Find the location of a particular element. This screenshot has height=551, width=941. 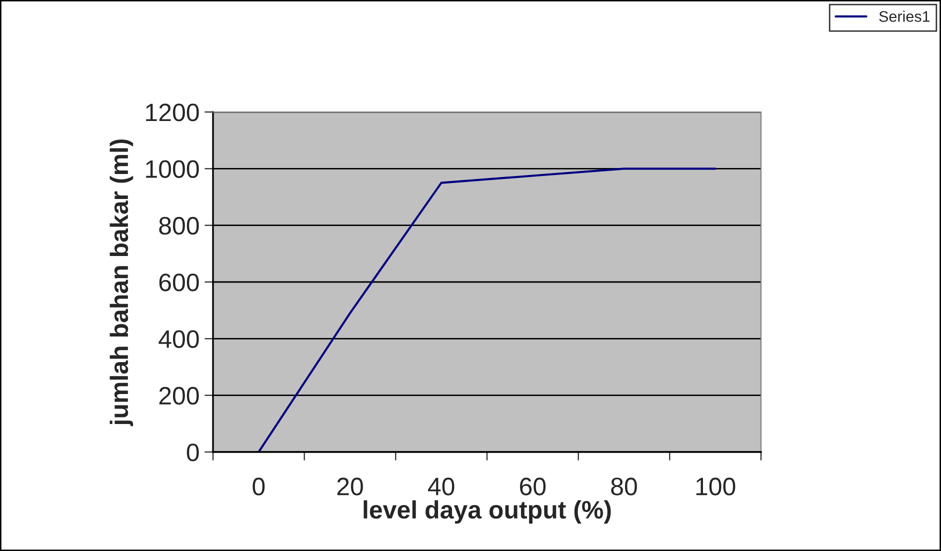

y-tick-label: 600 is located at coordinates (179, 283).